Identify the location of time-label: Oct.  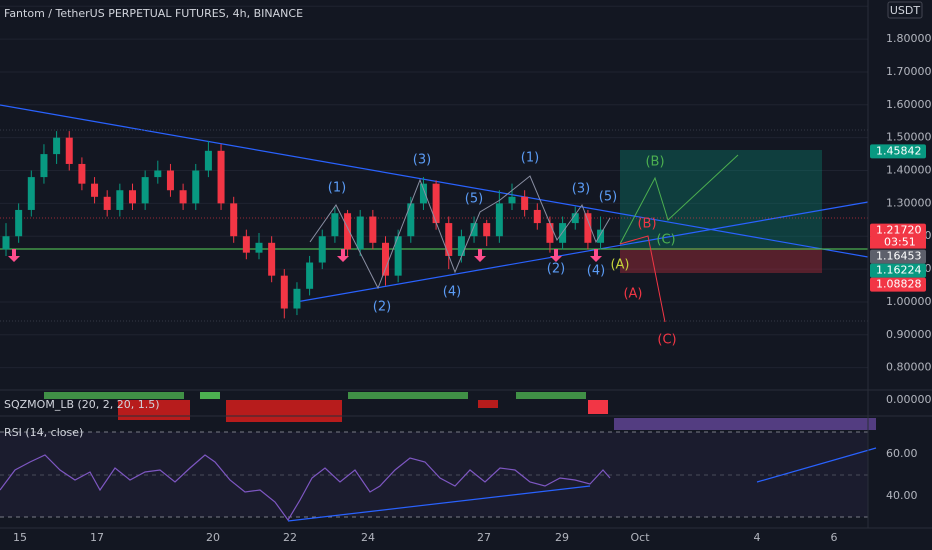
(640, 537).